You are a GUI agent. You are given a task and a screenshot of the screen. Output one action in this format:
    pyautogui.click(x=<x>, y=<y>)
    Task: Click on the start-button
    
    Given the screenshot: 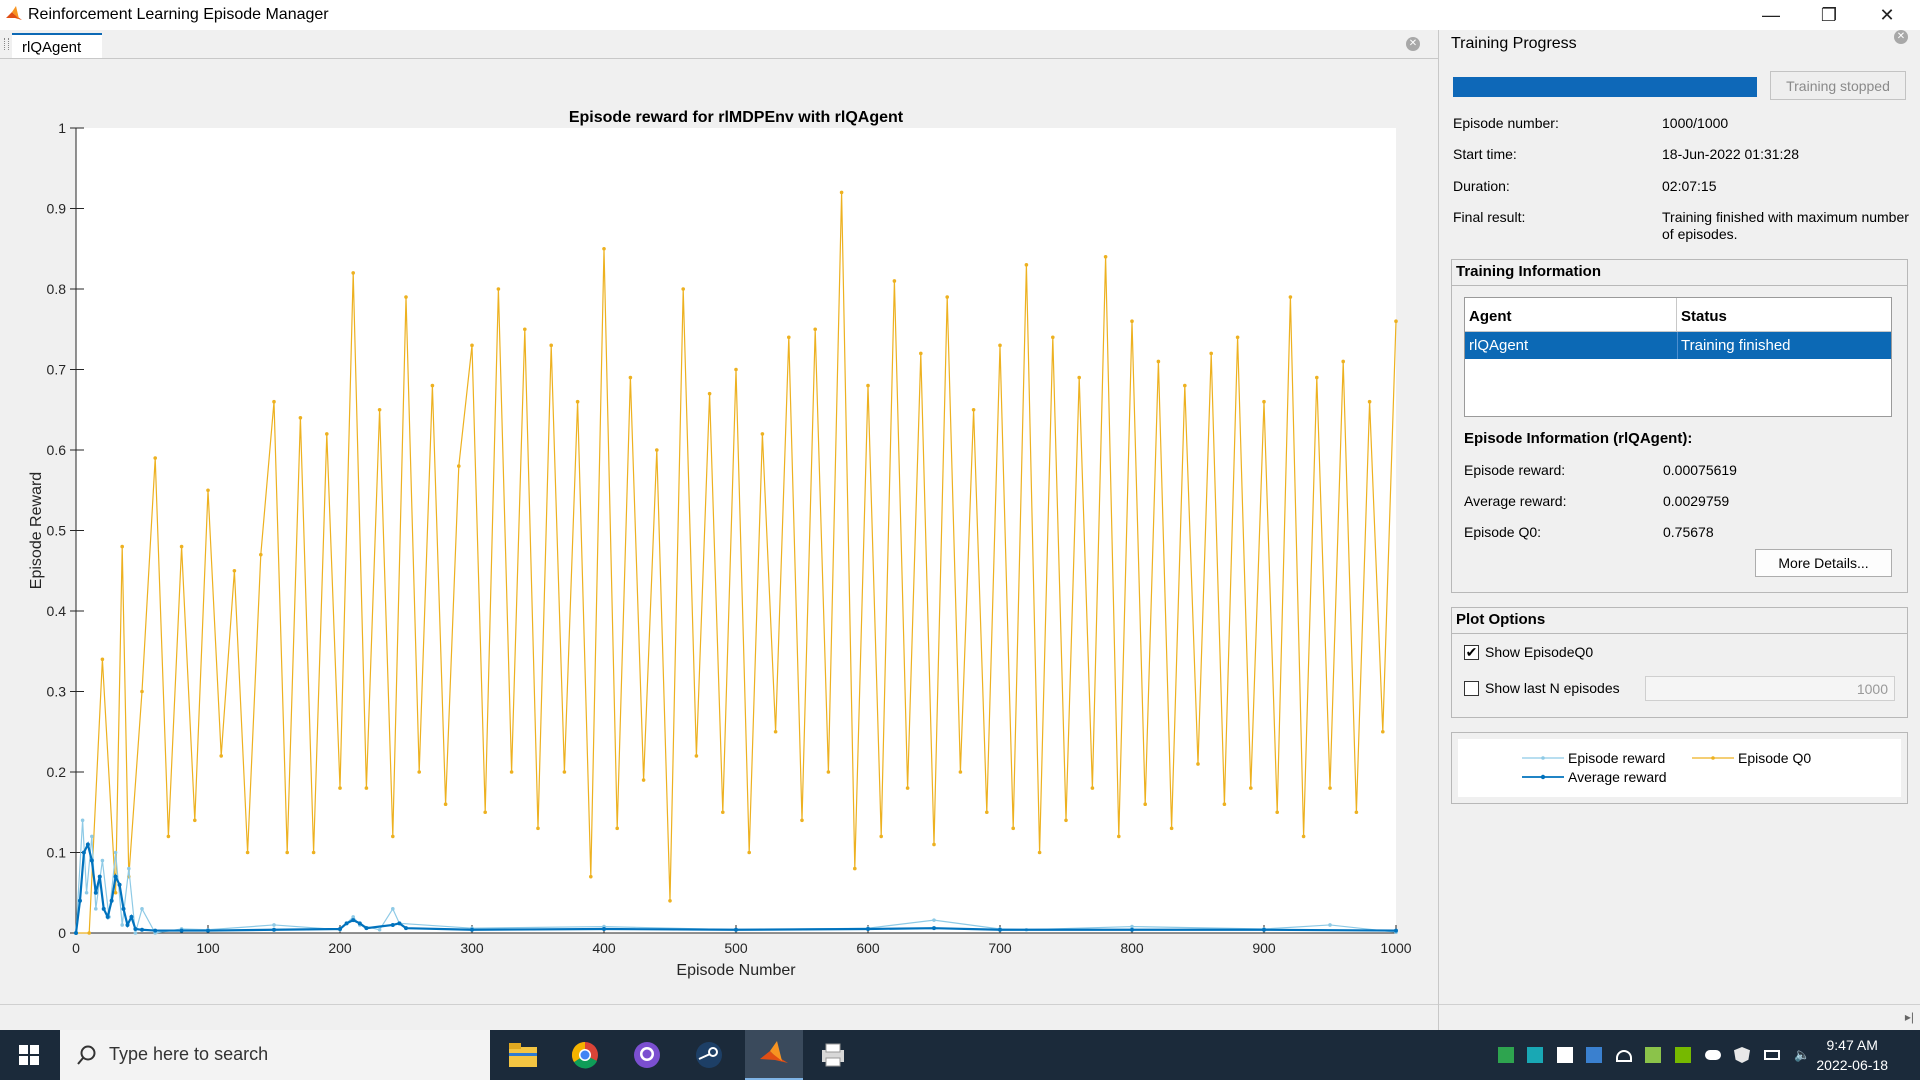 What is the action you would take?
    pyautogui.click(x=29, y=1055)
    